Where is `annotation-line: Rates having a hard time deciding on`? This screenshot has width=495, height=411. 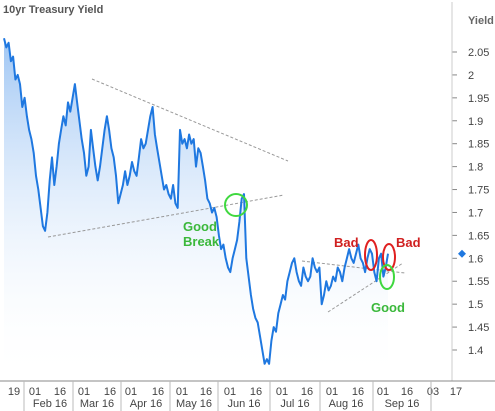 annotation-line: Rates having a hard time deciding on is located at coordinates (292, 38).